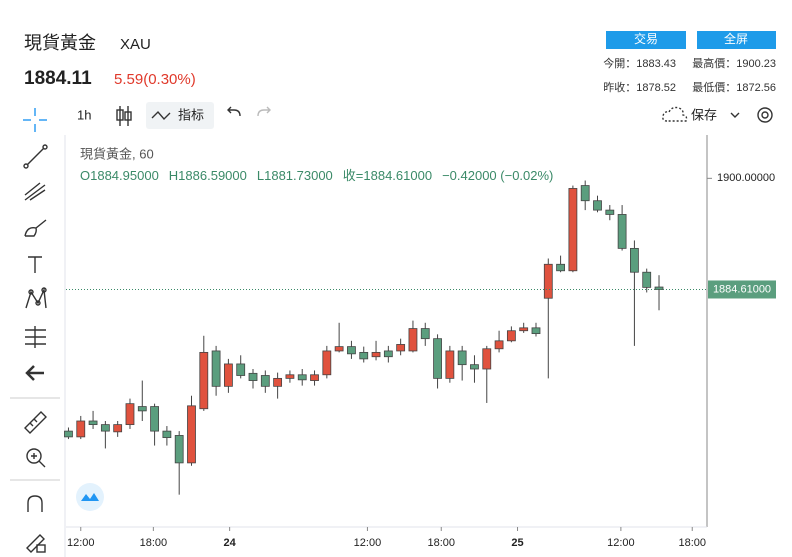  I want to click on trade-button, so click(646, 40).